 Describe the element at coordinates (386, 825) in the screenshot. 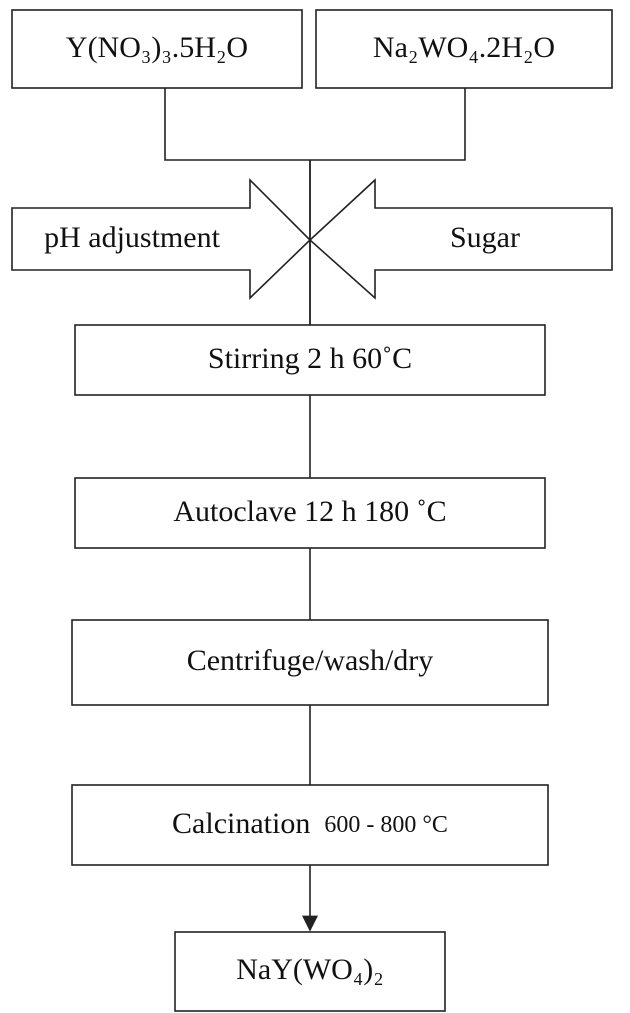

I see `step-detail: 600 - 800 °C` at that location.